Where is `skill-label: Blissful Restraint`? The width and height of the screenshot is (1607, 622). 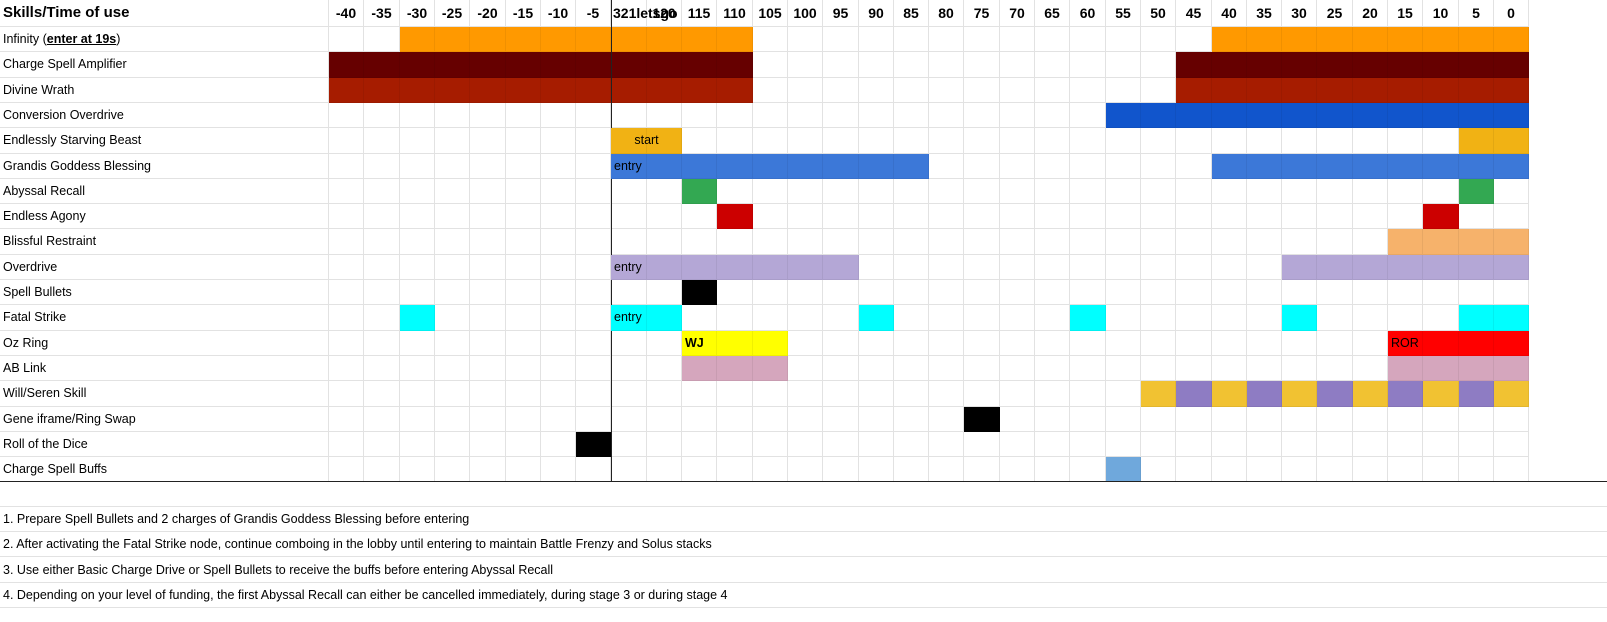
skill-label: Blissful Restraint is located at coordinates (164, 242).